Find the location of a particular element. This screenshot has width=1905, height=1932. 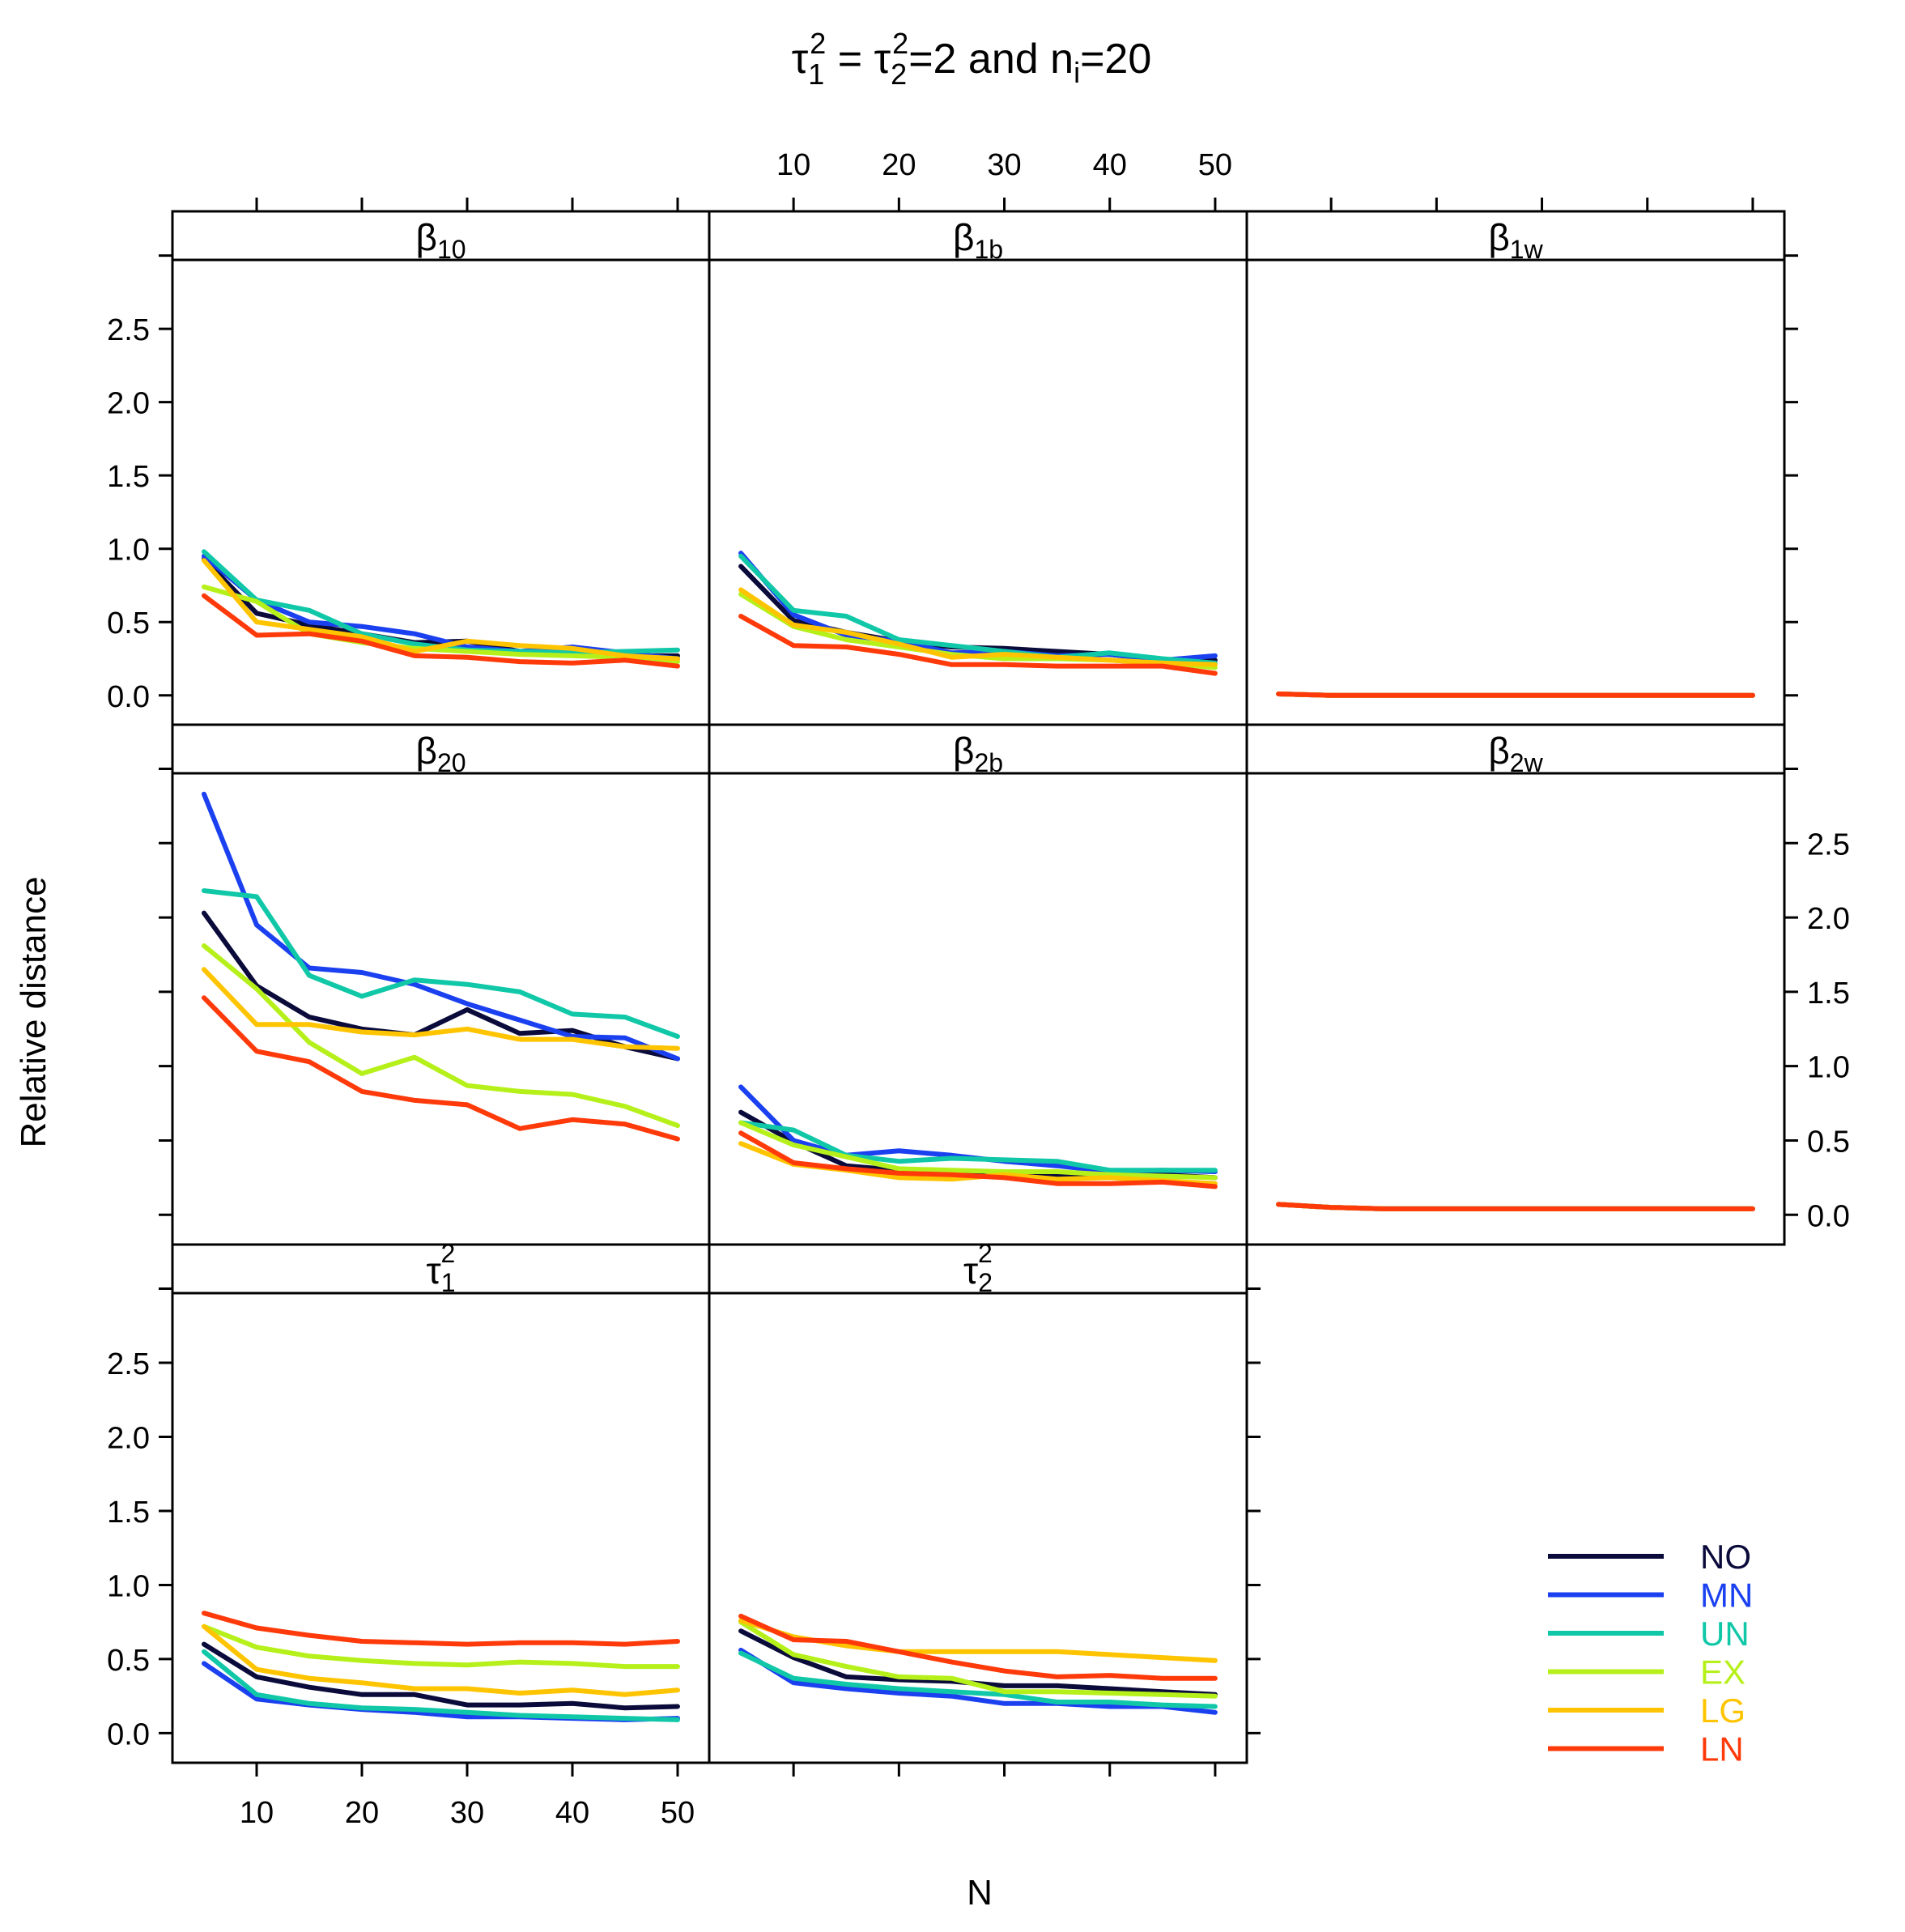

legend-label-ln: LN is located at coordinates (1722, 1749).